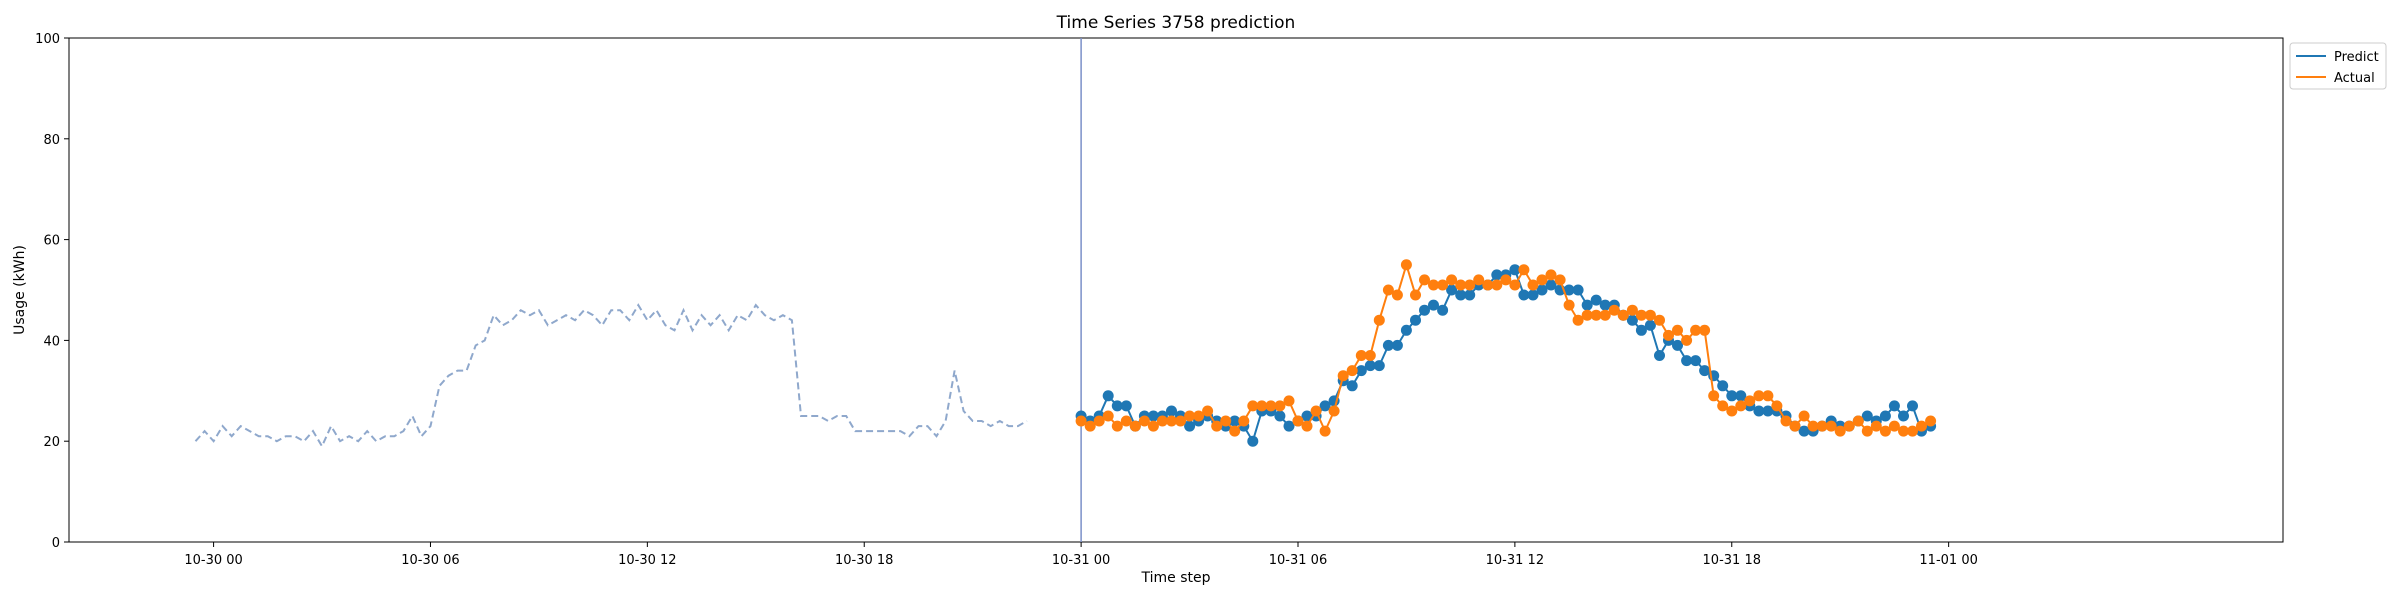  I want to click on history-line, so click(611, 376).